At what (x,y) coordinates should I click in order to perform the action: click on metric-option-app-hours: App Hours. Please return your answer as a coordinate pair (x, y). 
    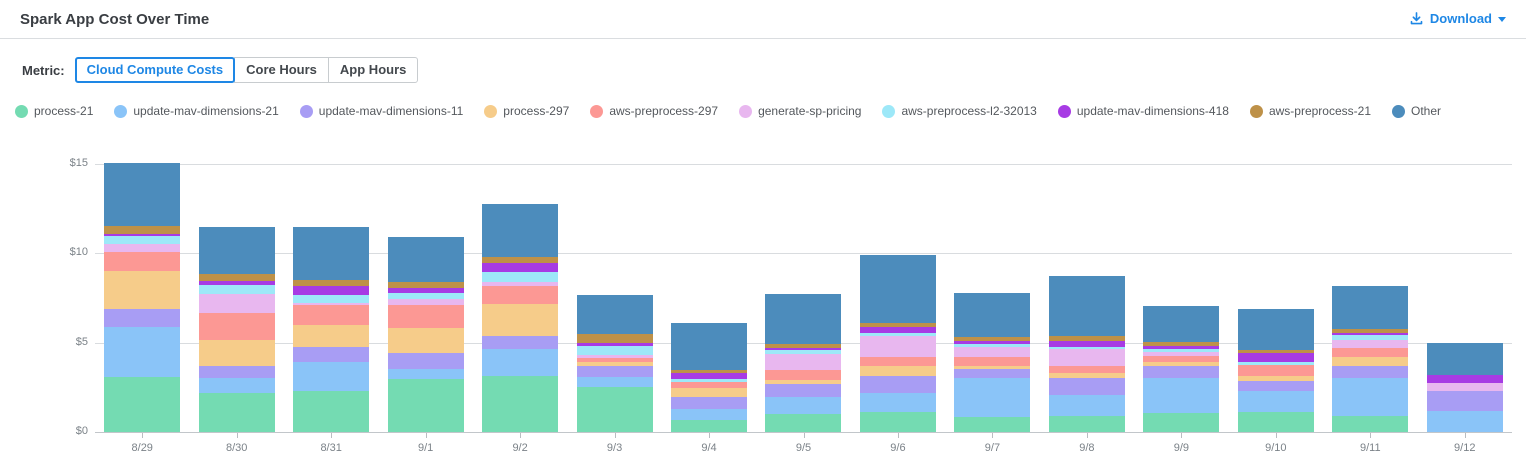
    Looking at the image, I should click on (373, 70).